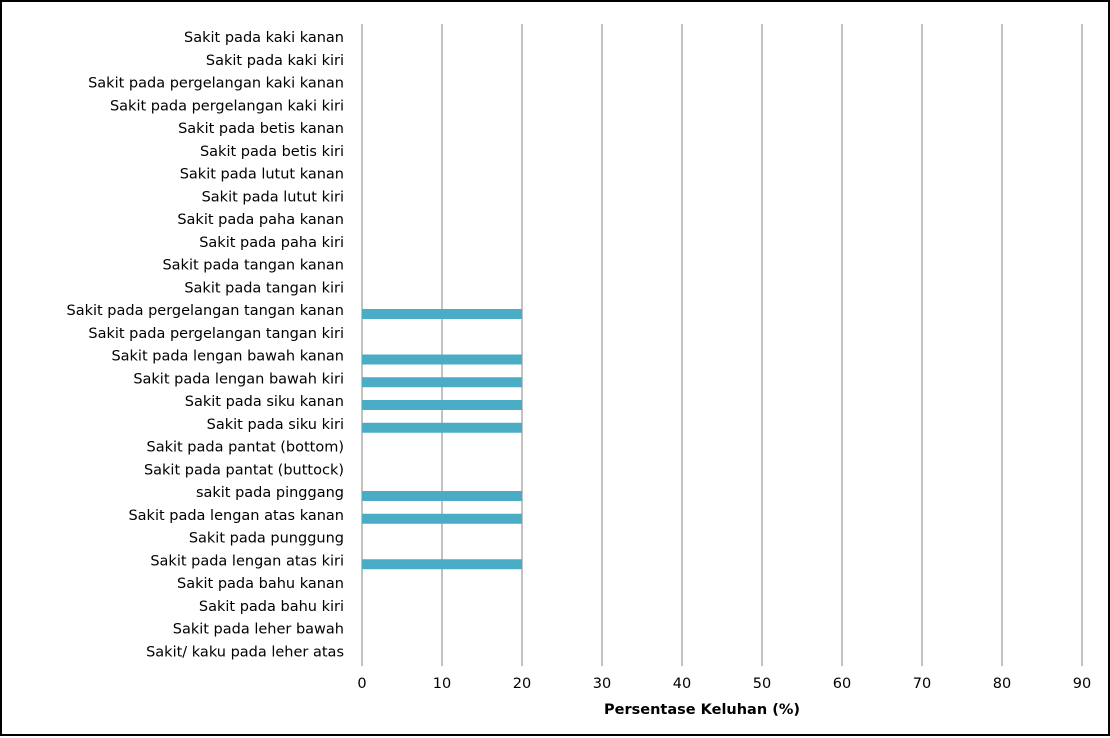  I want to click on x-tick-label: 40, so click(682, 684).